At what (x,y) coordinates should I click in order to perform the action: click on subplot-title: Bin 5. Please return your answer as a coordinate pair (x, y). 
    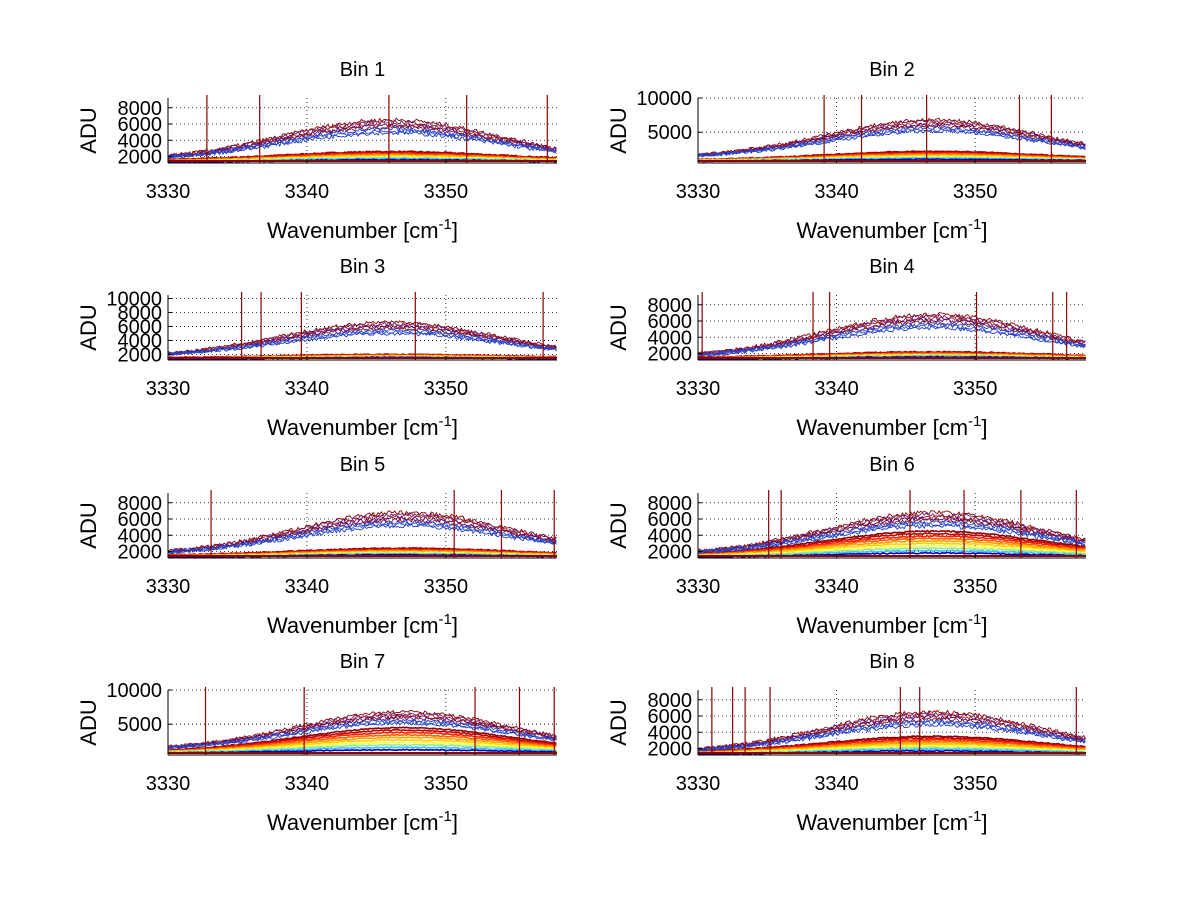
    Looking at the image, I should click on (363, 465).